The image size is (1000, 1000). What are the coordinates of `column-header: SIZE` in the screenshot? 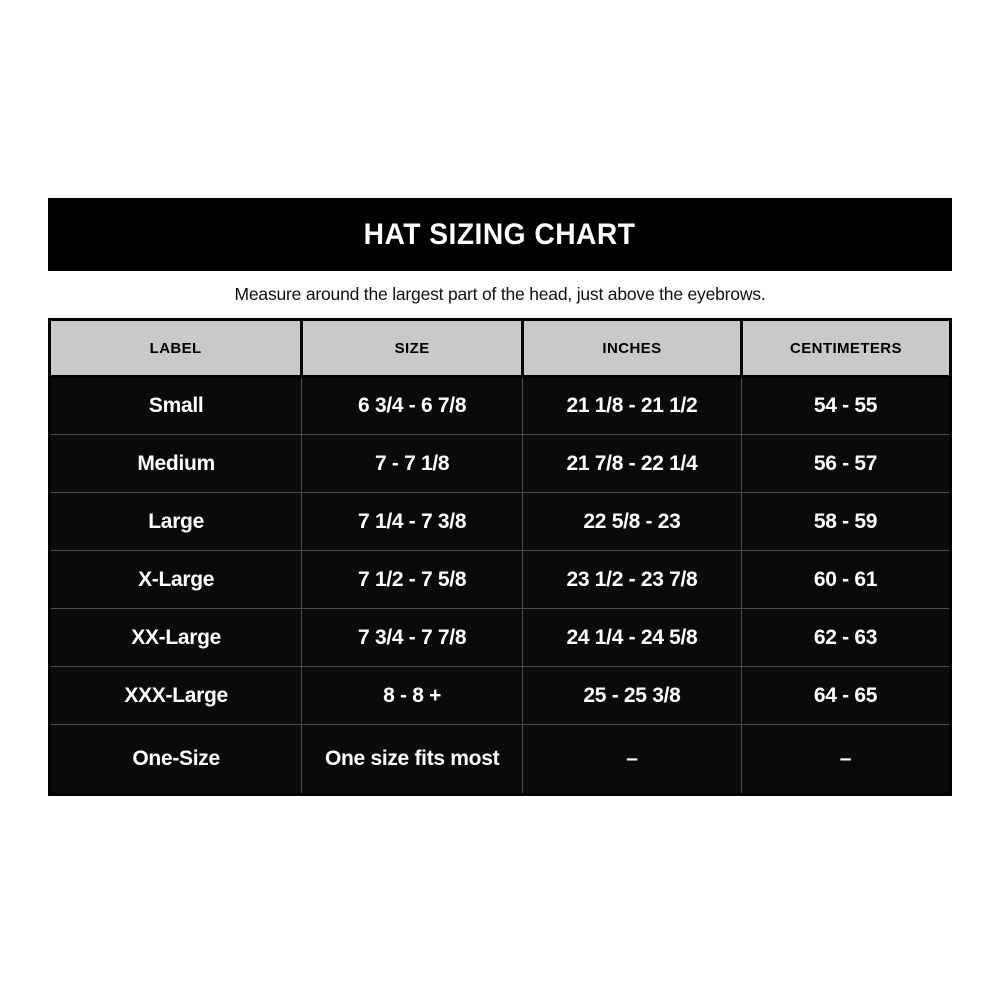 It's located at (412, 348).